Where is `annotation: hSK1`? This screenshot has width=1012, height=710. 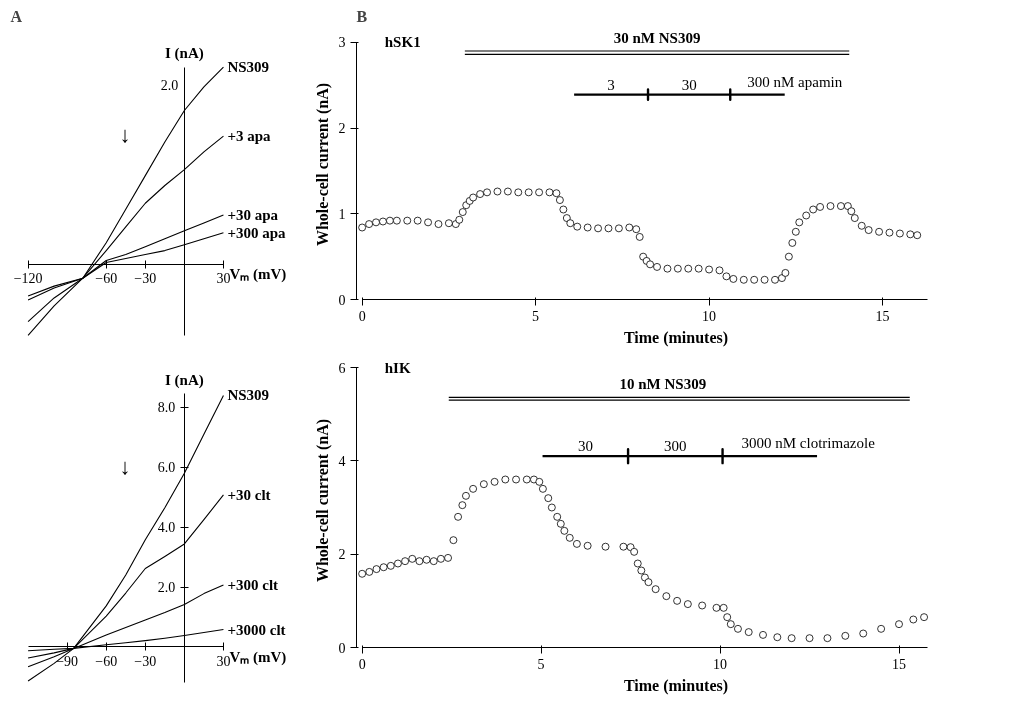 annotation: hSK1 is located at coordinates (402, 42).